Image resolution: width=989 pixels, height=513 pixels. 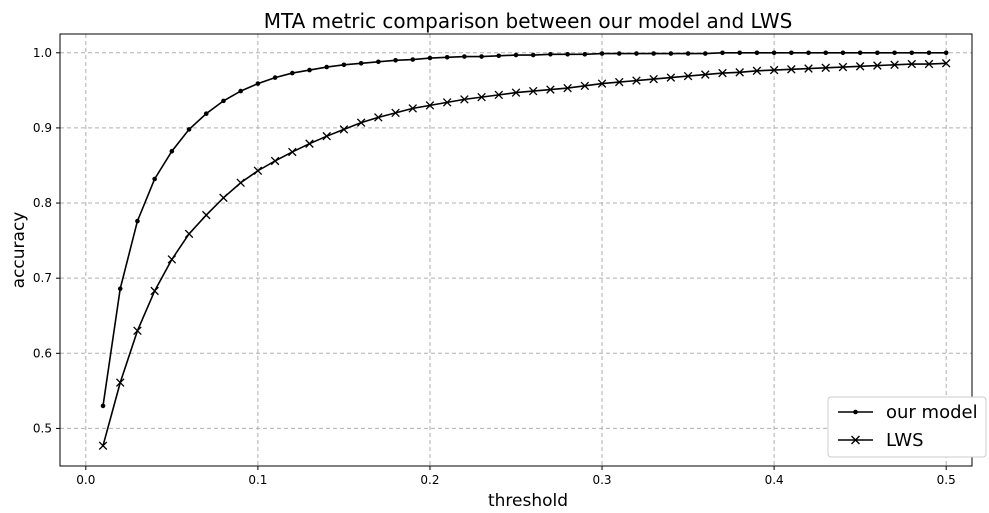 I want to click on x-tick-label: 0.5, so click(x=946, y=480).